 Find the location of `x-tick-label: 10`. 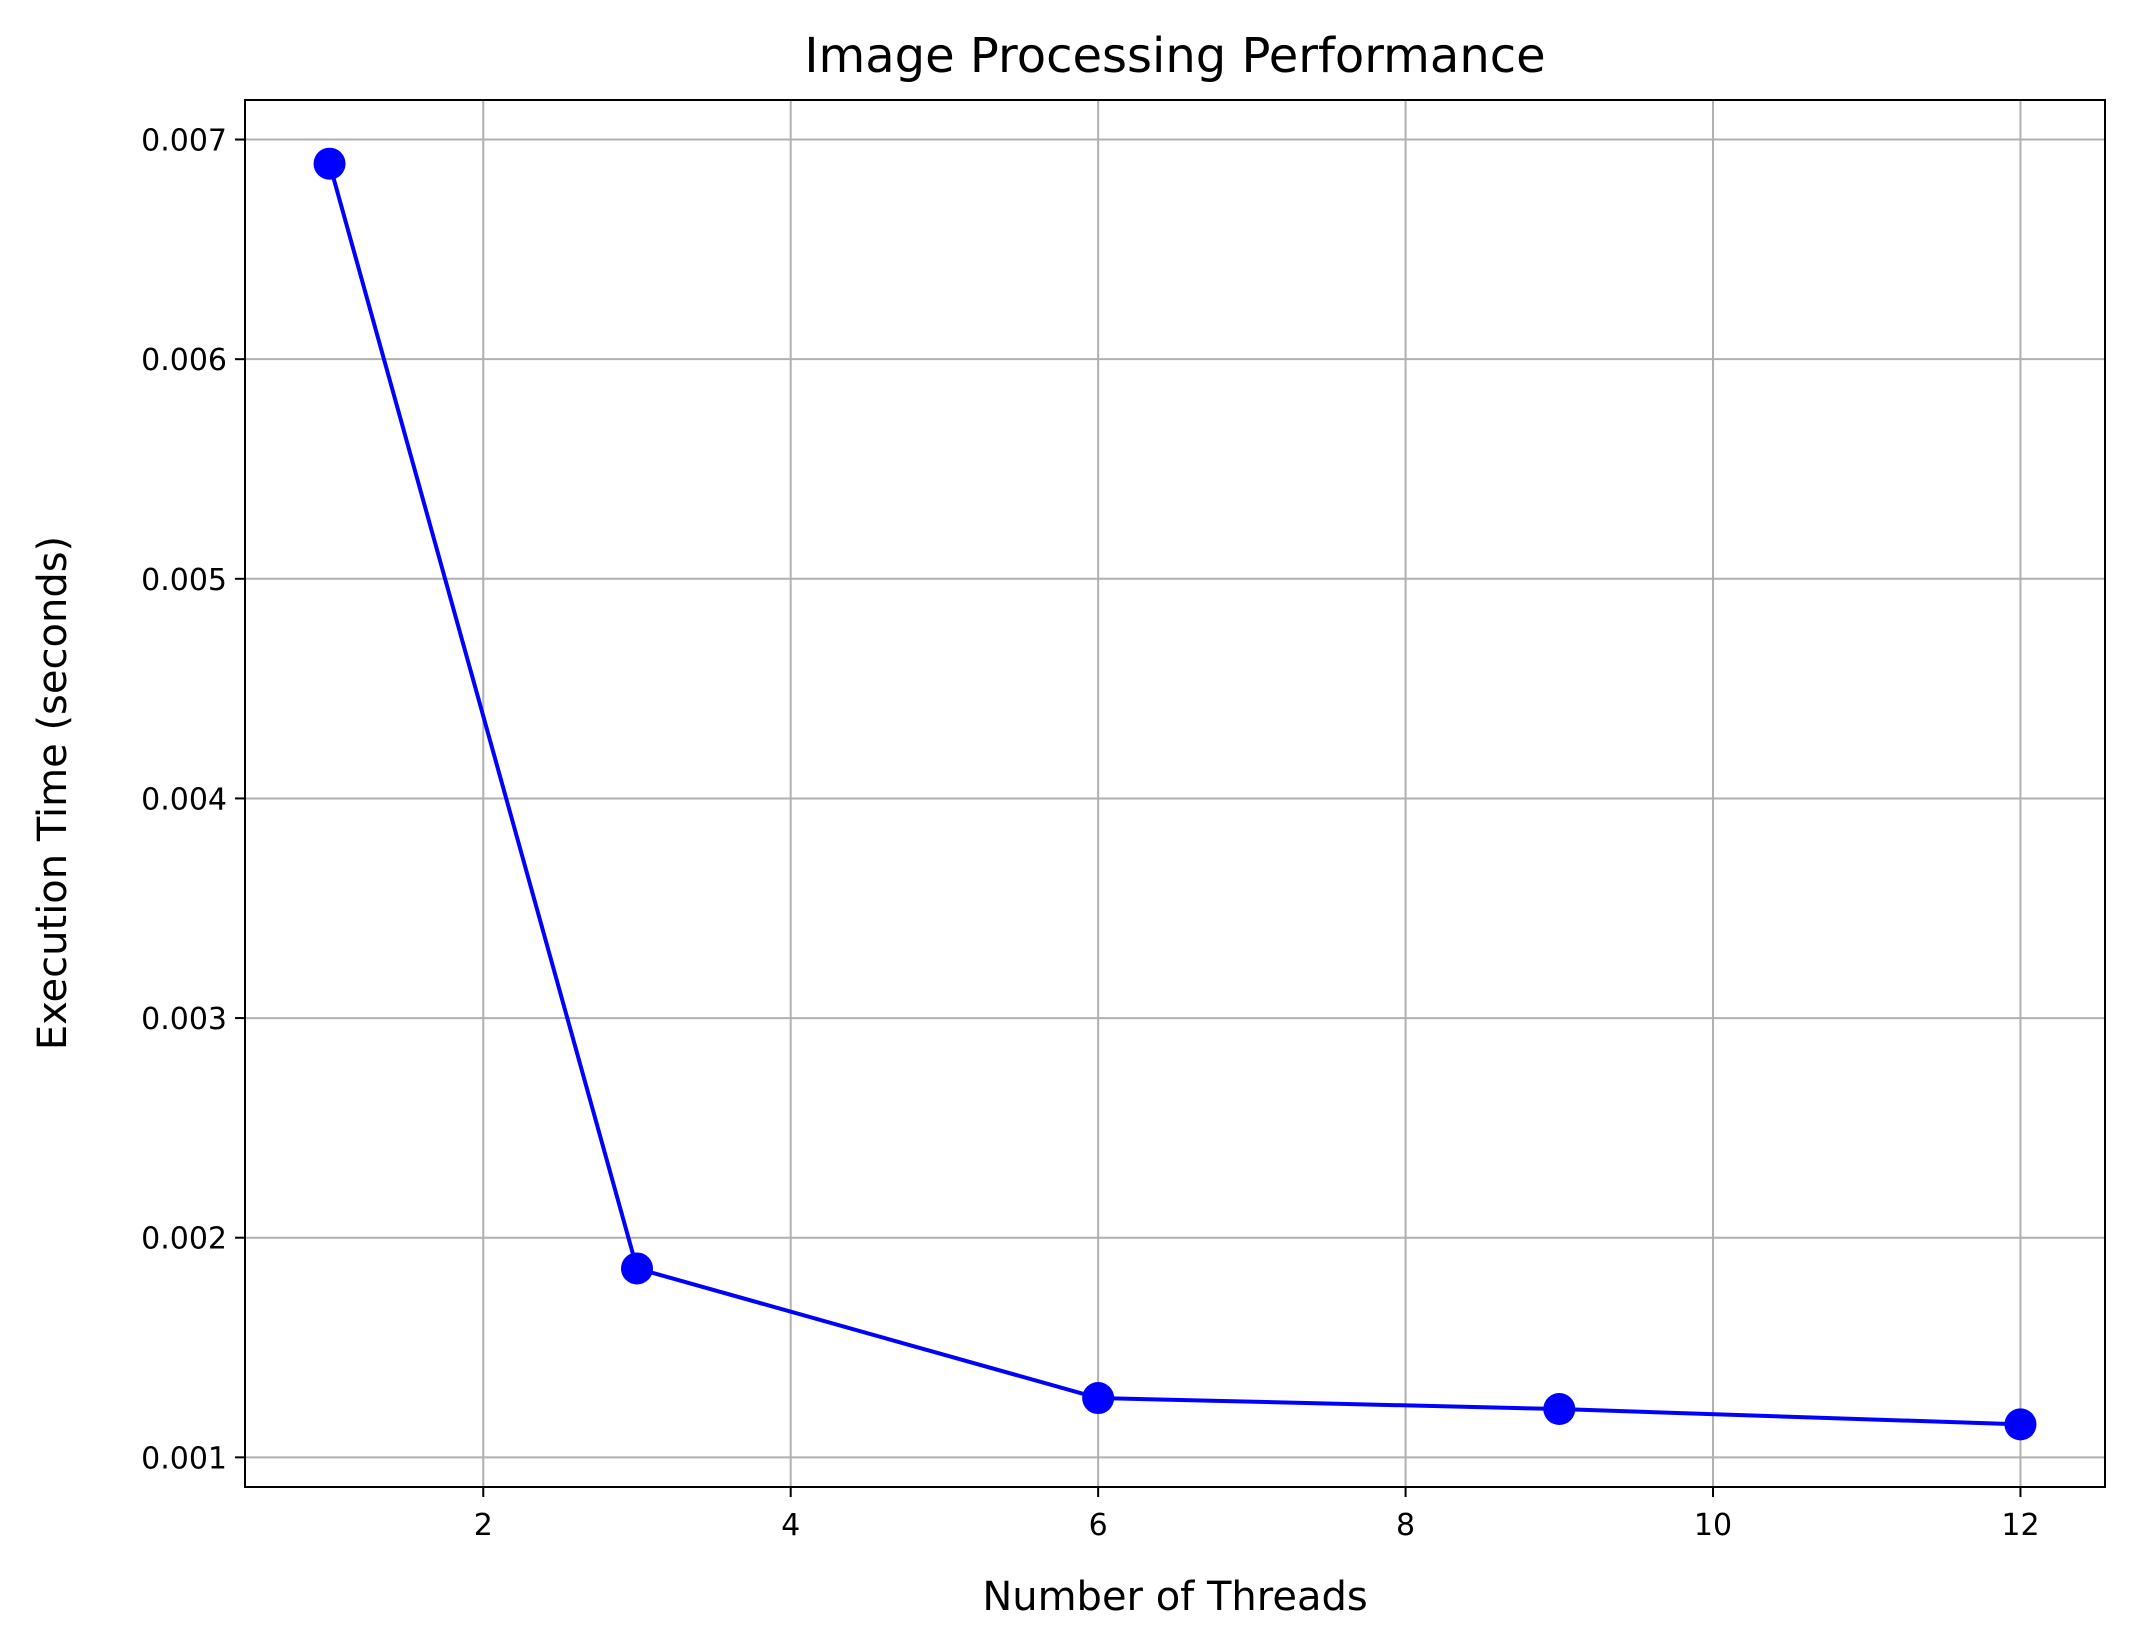

x-tick-label: 10 is located at coordinates (1713, 1525).